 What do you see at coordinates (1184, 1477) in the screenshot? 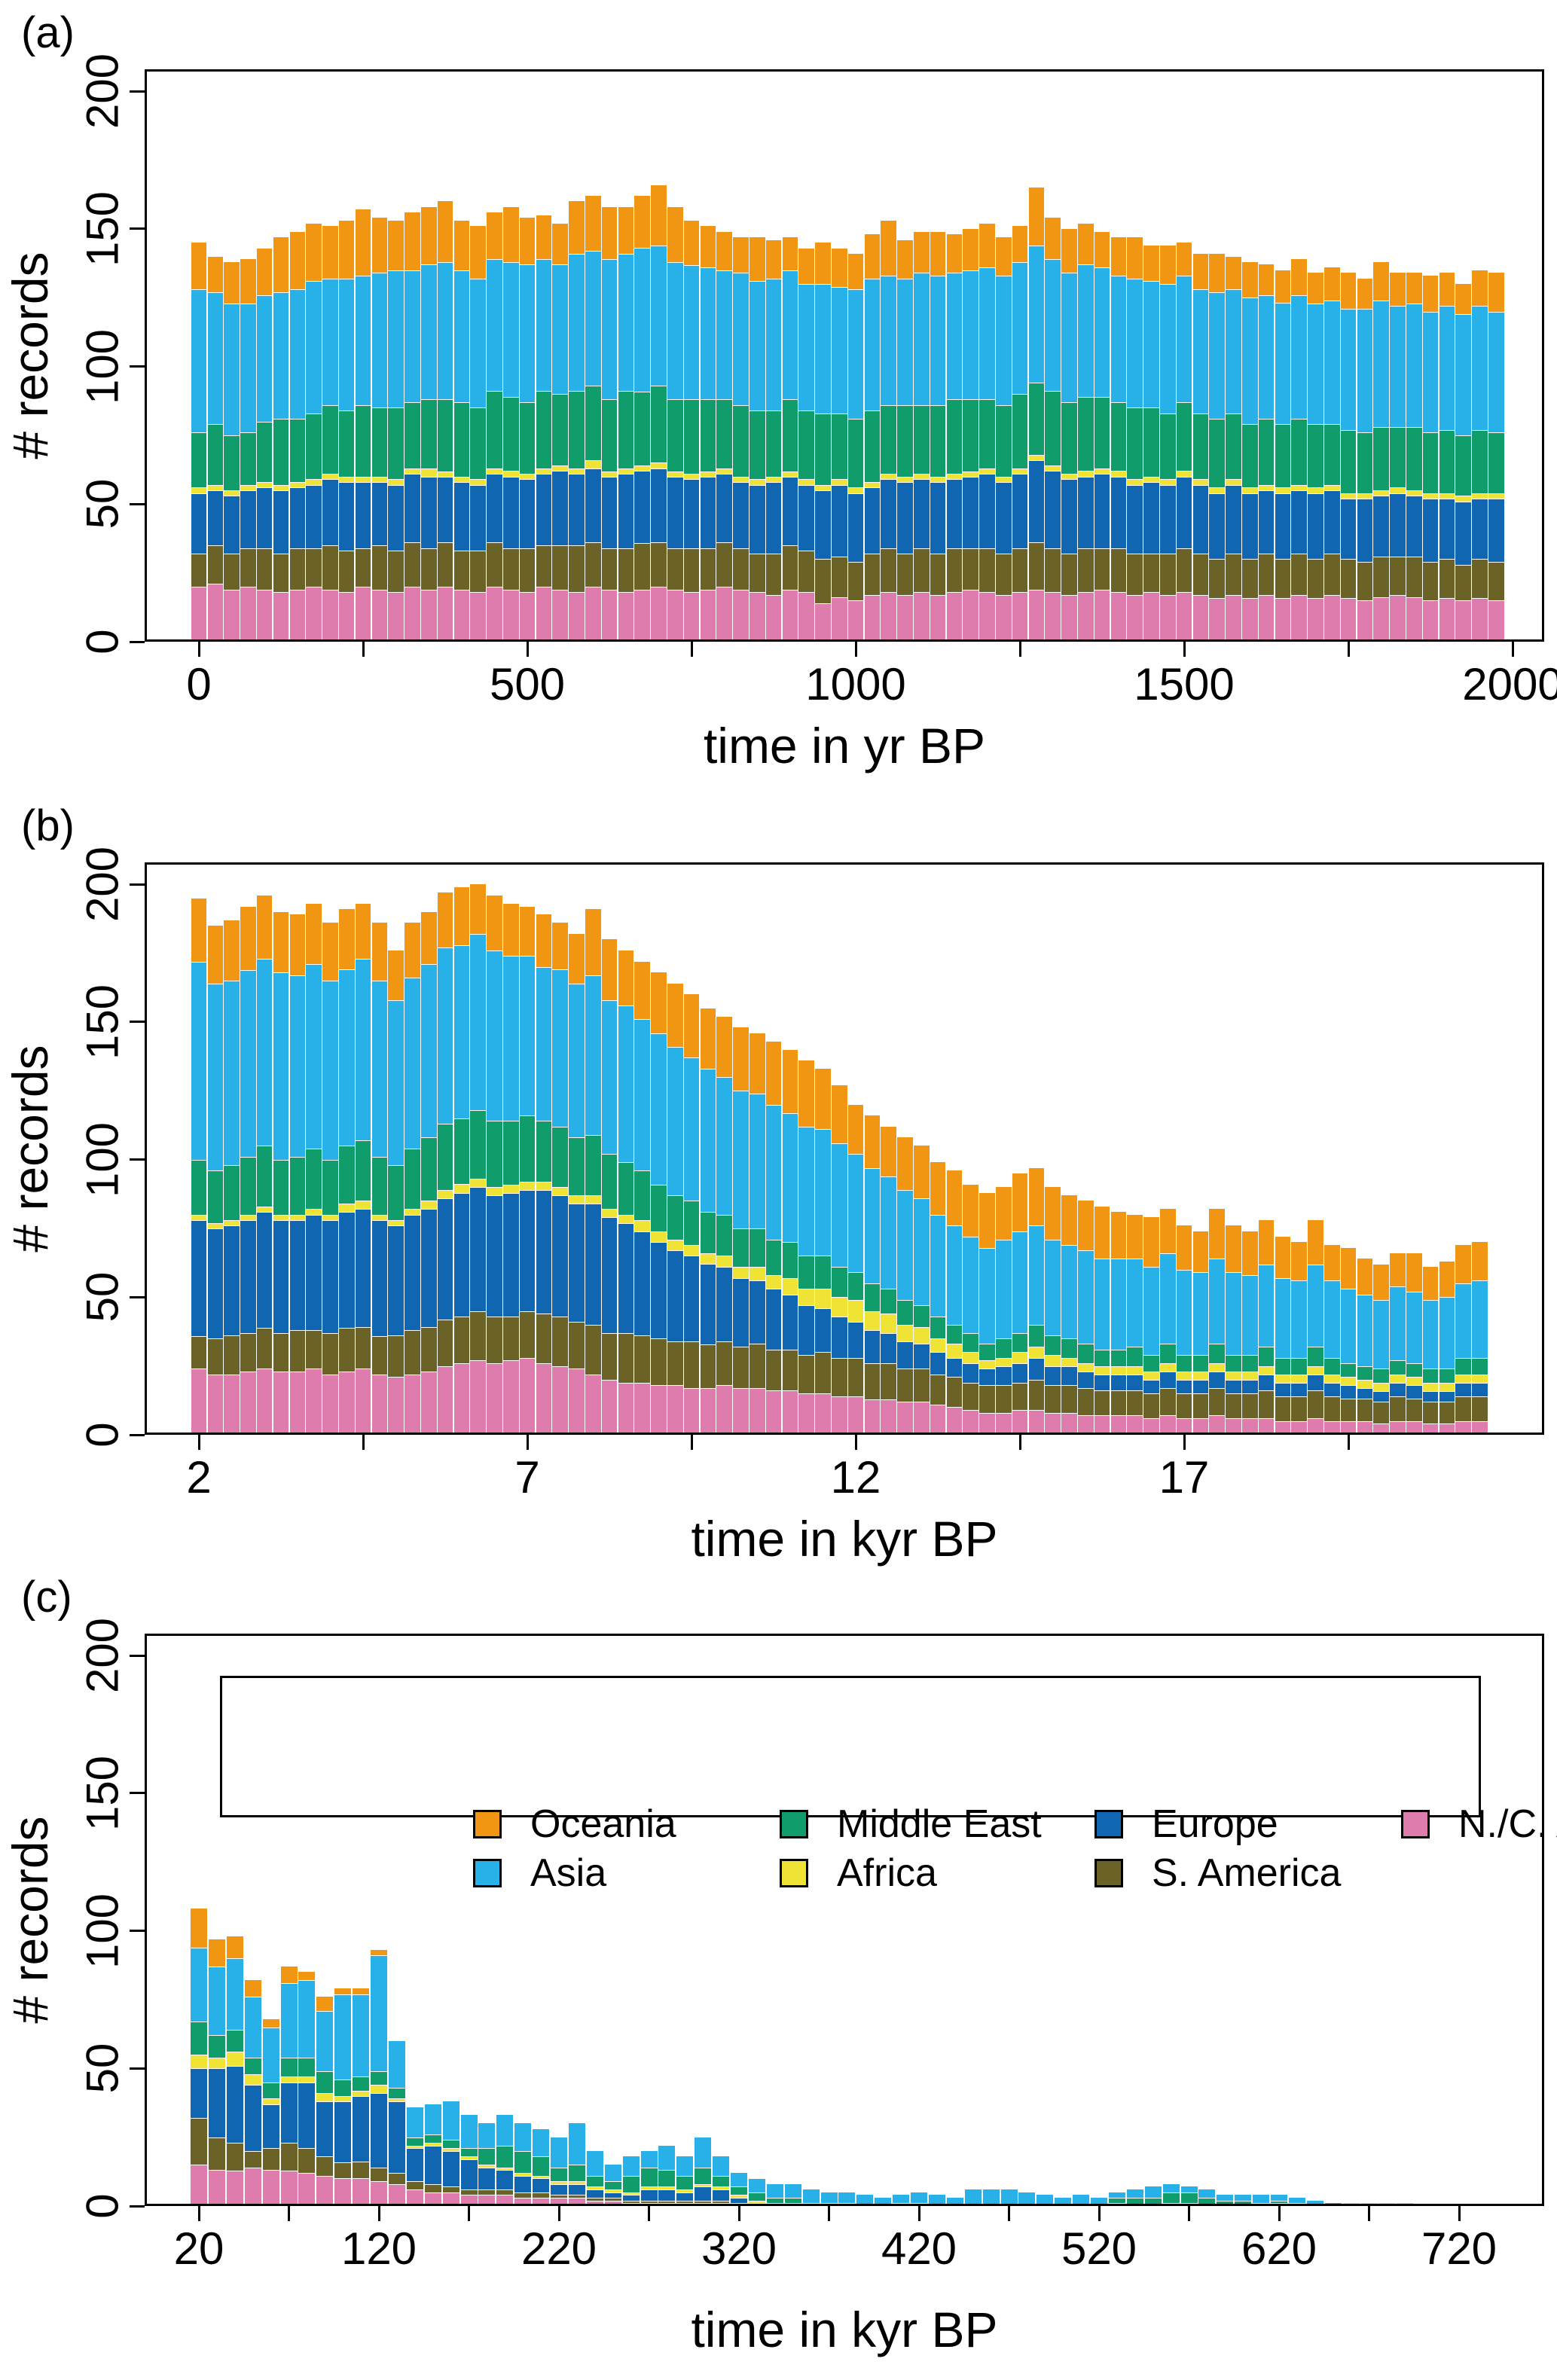
I see `x-tick-label: 17` at bounding box center [1184, 1477].